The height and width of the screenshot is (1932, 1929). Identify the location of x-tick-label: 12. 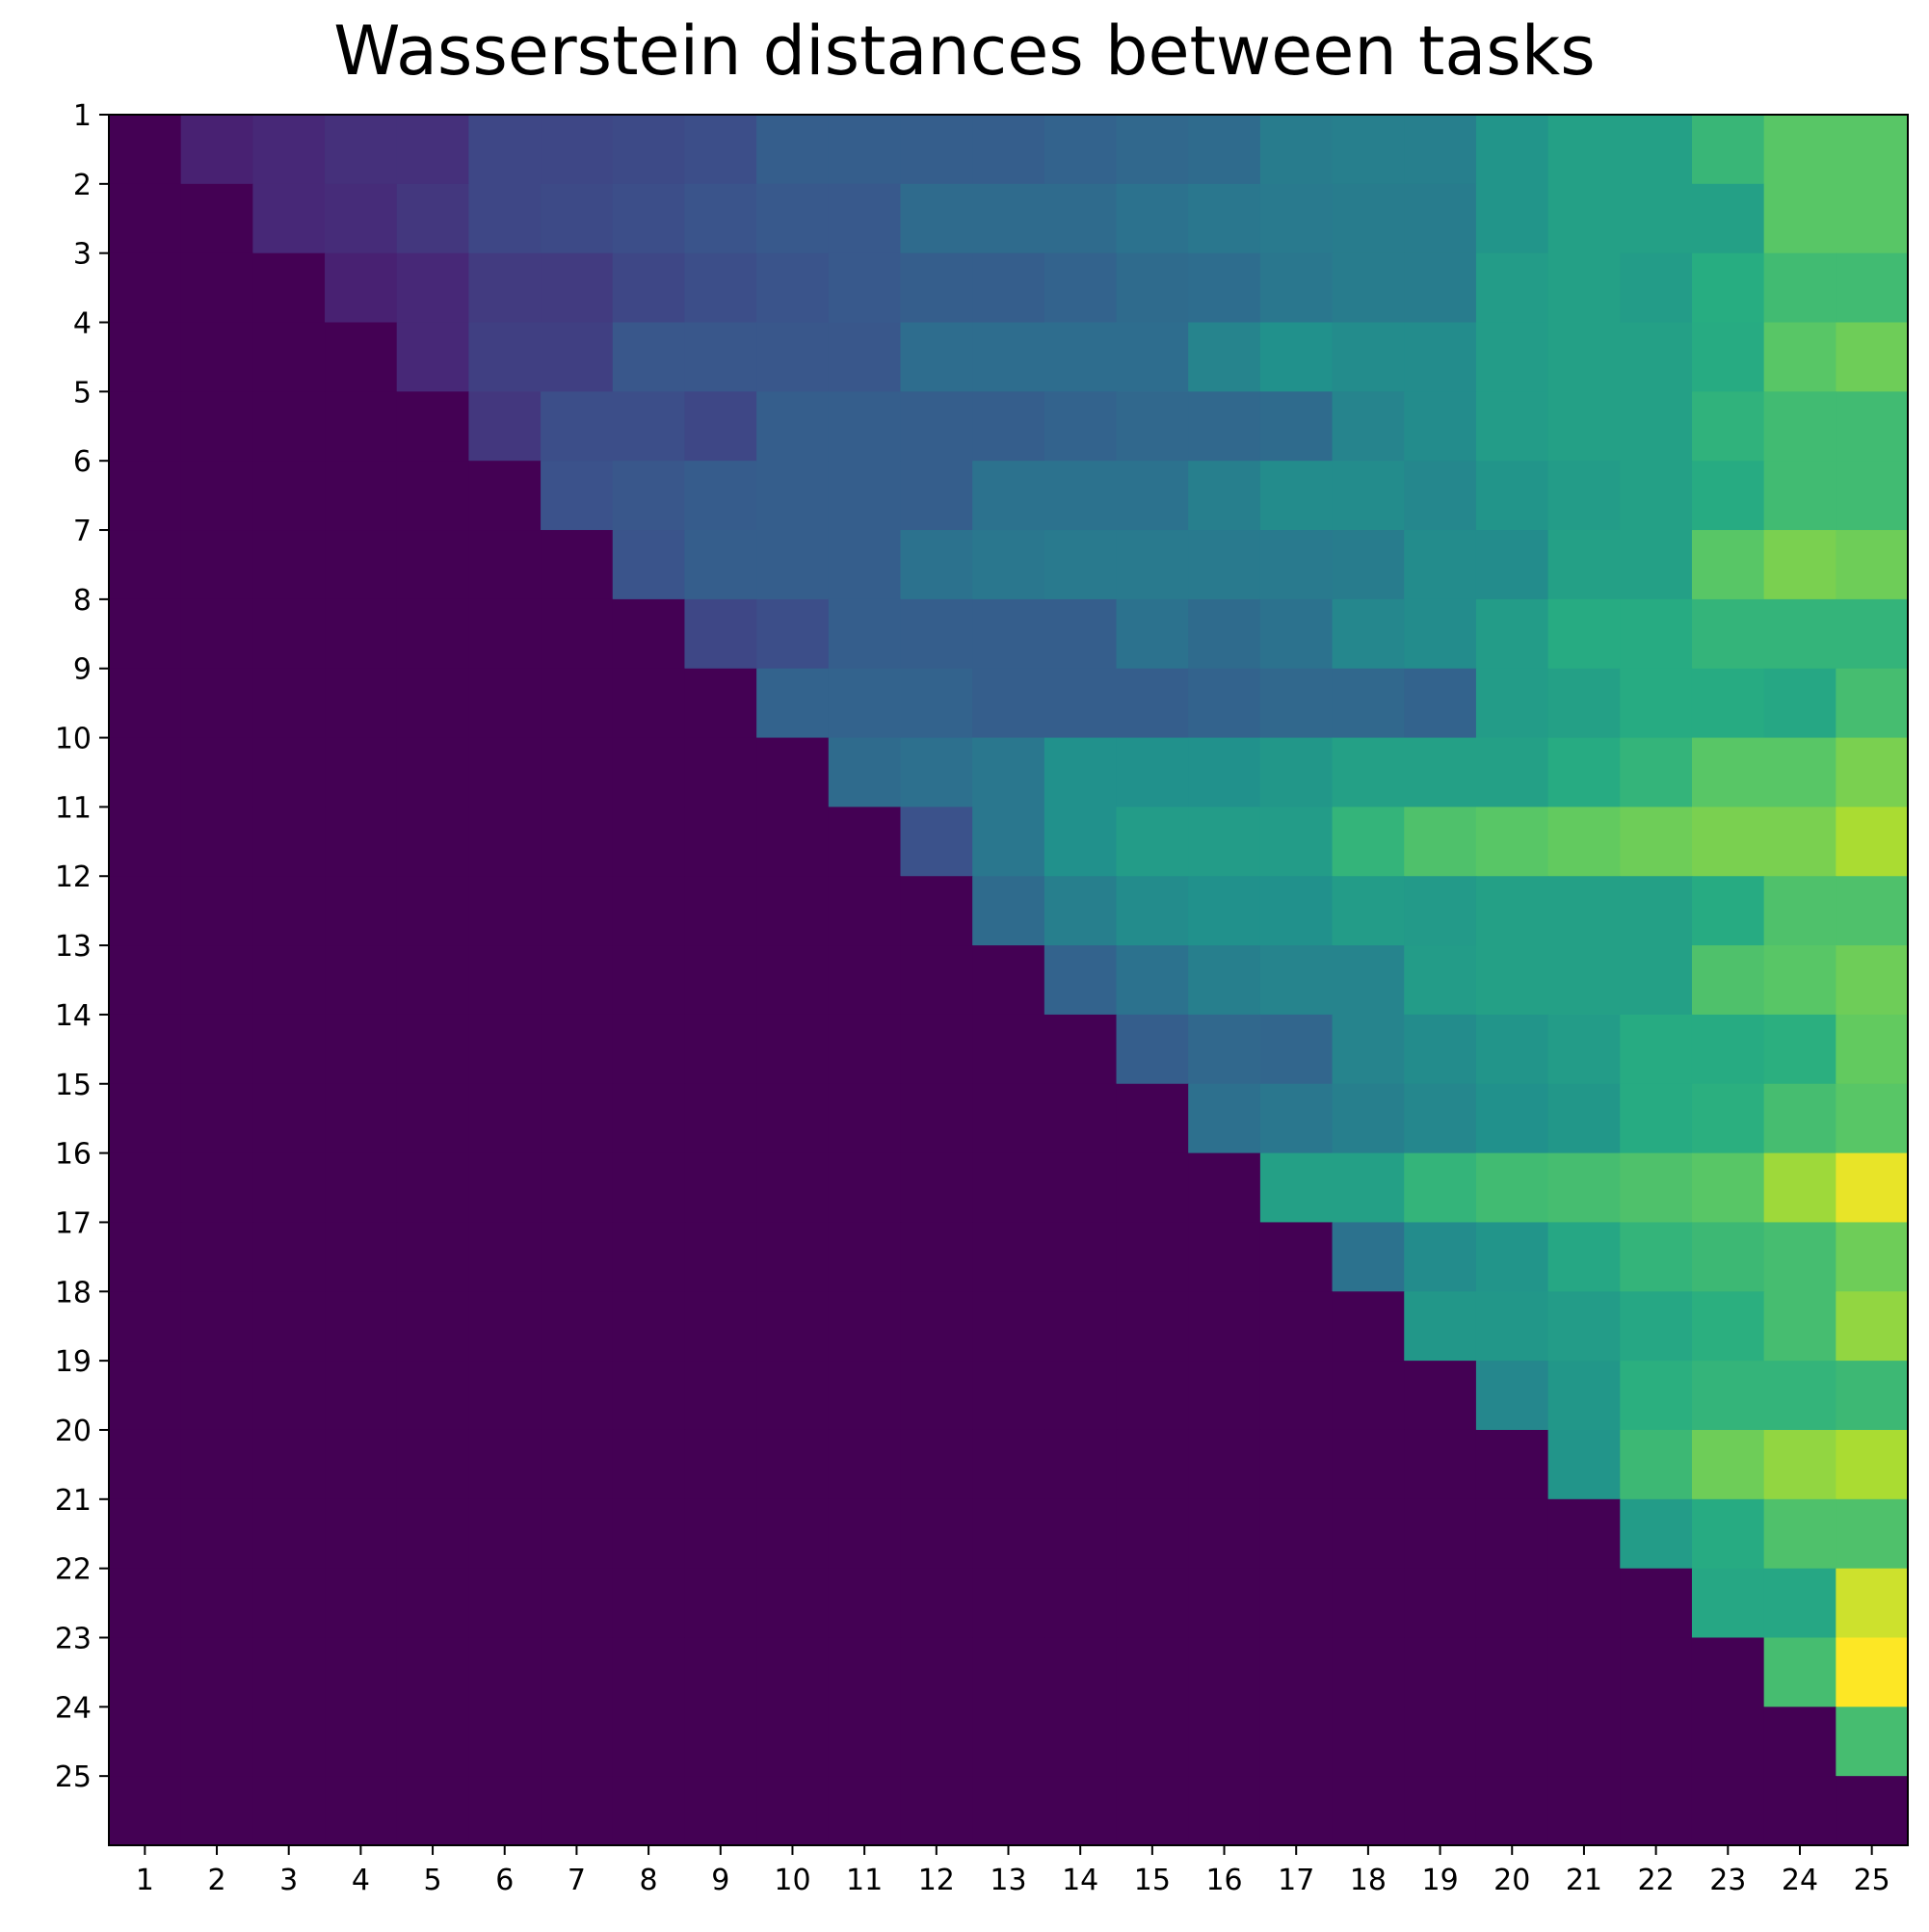
(936, 1880).